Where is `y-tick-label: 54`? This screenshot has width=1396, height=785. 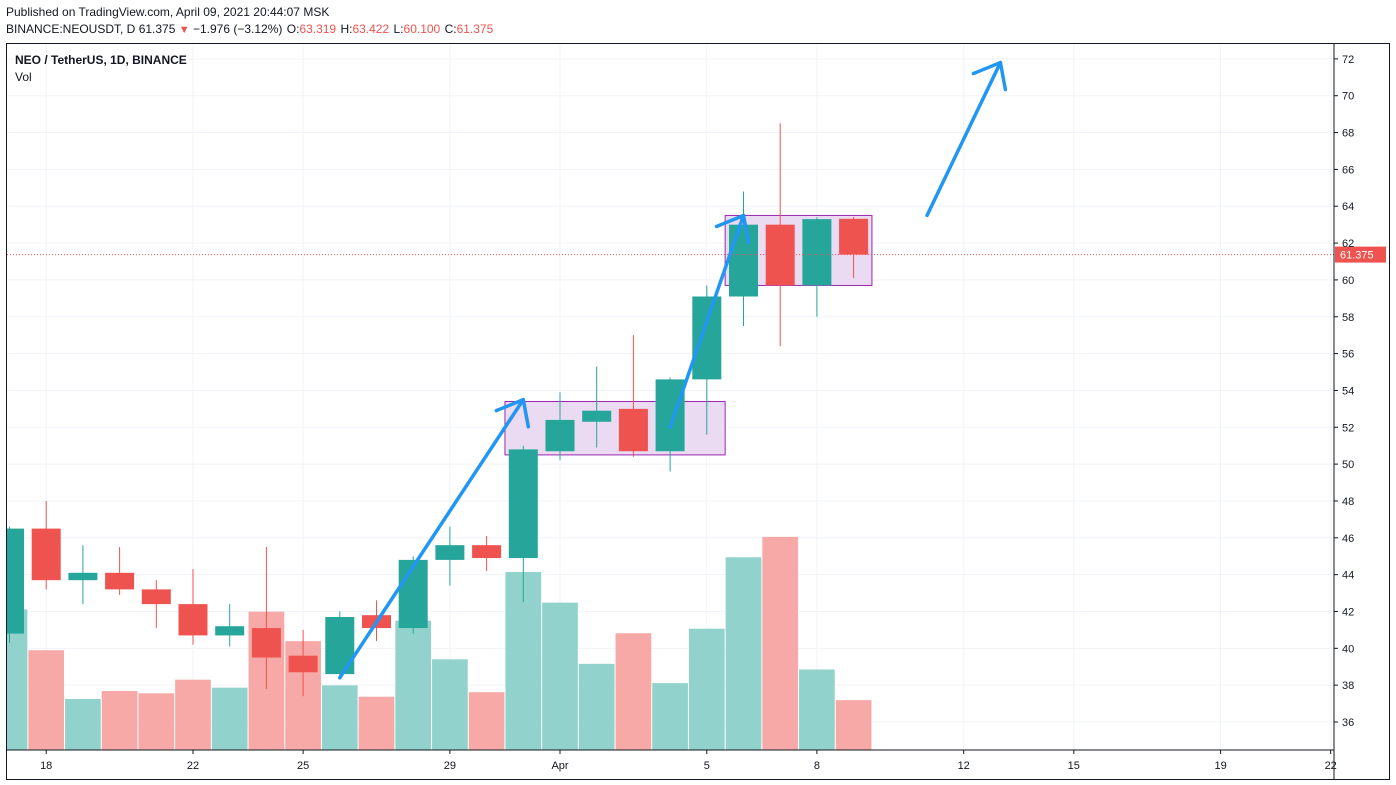 y-tick-label: 54 is located at coordinates (1348, 391).